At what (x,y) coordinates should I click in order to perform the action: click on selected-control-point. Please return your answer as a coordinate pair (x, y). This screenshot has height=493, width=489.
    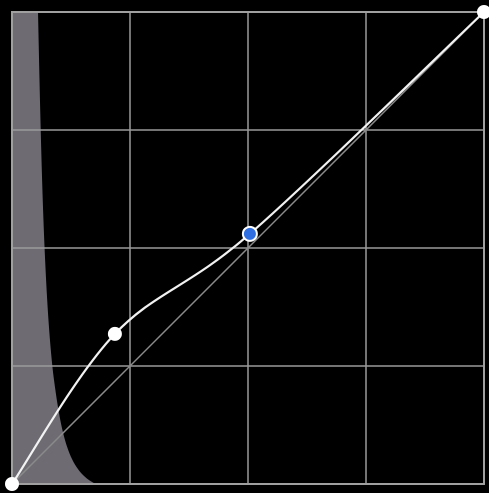
    Looking at the image, I should click on (249, 233).